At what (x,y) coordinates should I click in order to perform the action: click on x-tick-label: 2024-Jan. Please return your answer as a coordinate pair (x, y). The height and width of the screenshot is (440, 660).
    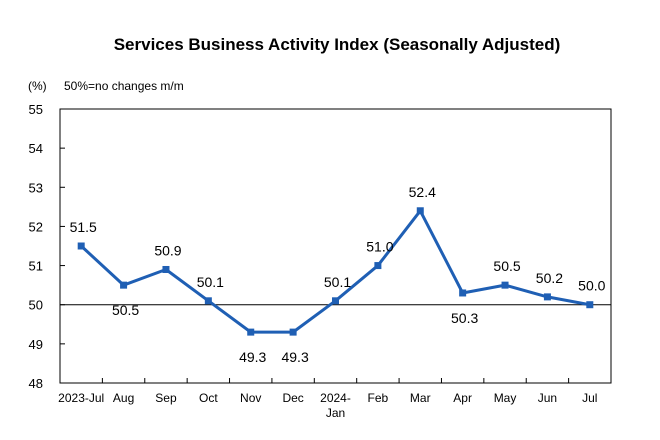
    Looking at the image, I should click on (335, 405).